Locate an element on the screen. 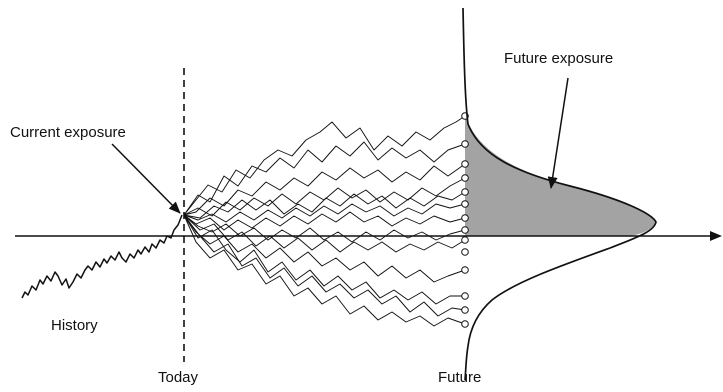  future-exposure-shaded-area is located at coordinates (560, 175).